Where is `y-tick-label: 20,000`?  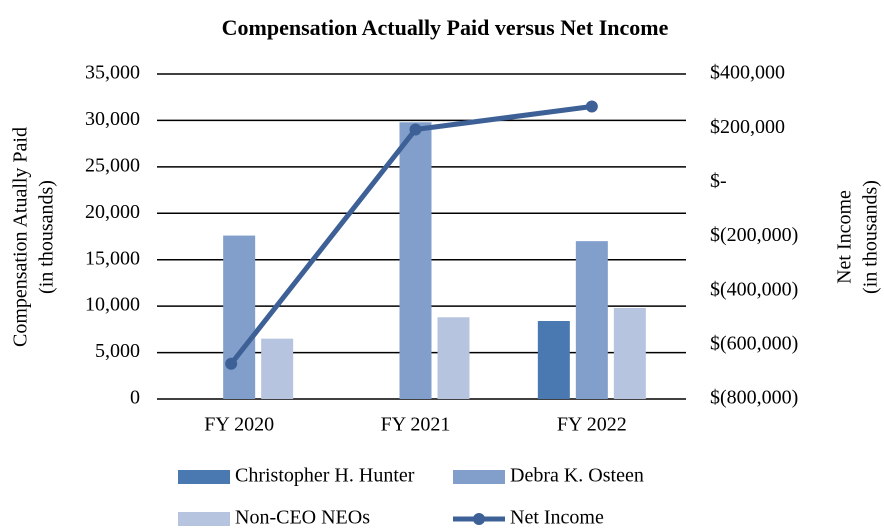
y-tick-label: 20,000 is located at coordinates (112, 212).